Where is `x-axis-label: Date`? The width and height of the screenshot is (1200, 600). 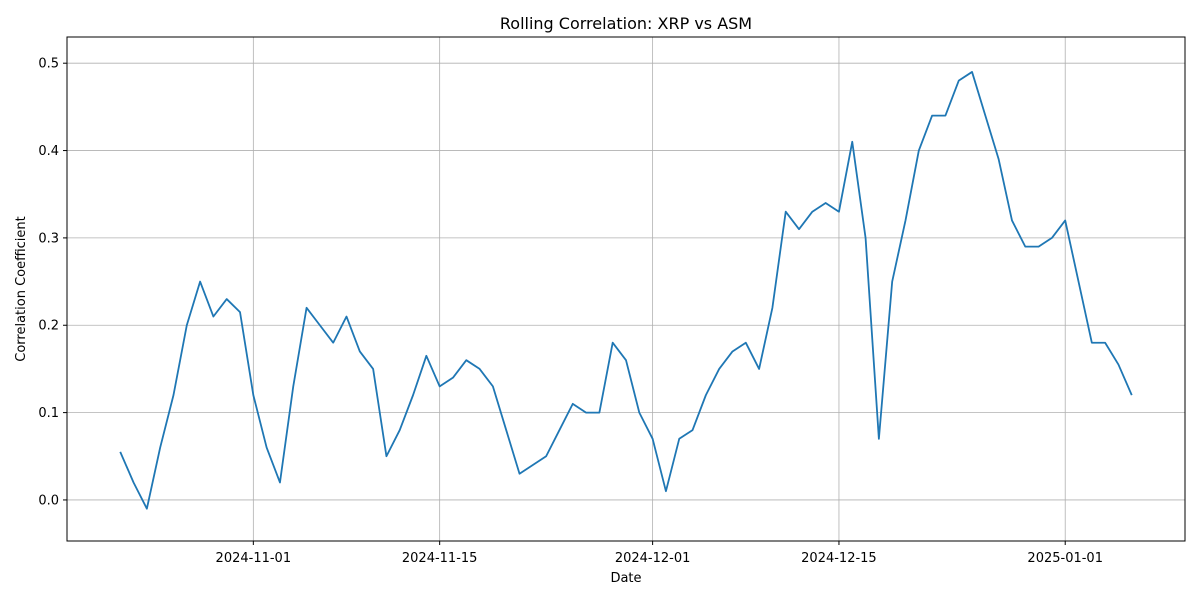 x-axis-label: Date is located at coordinates (625, 578).